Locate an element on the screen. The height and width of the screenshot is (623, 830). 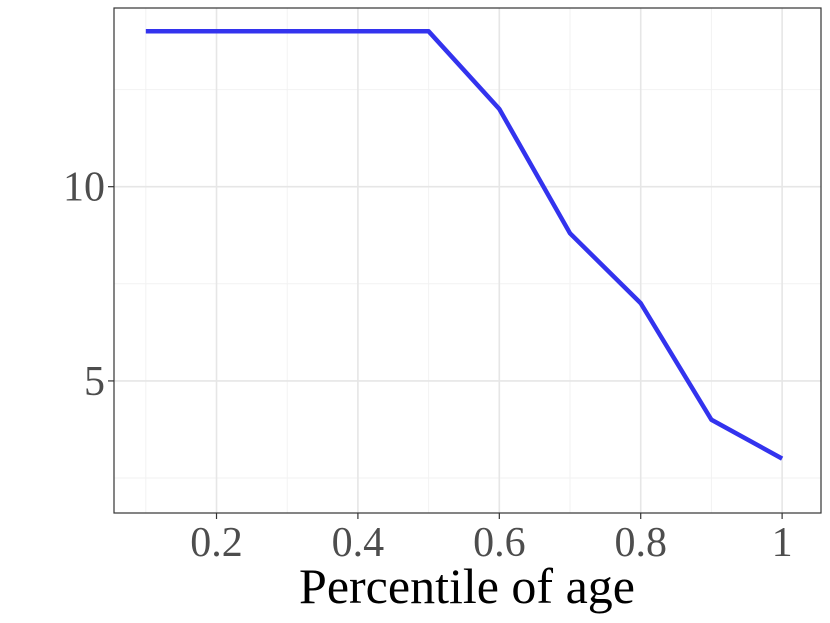
x-tick-label: 0.8 is located at coordinates (640, 543).